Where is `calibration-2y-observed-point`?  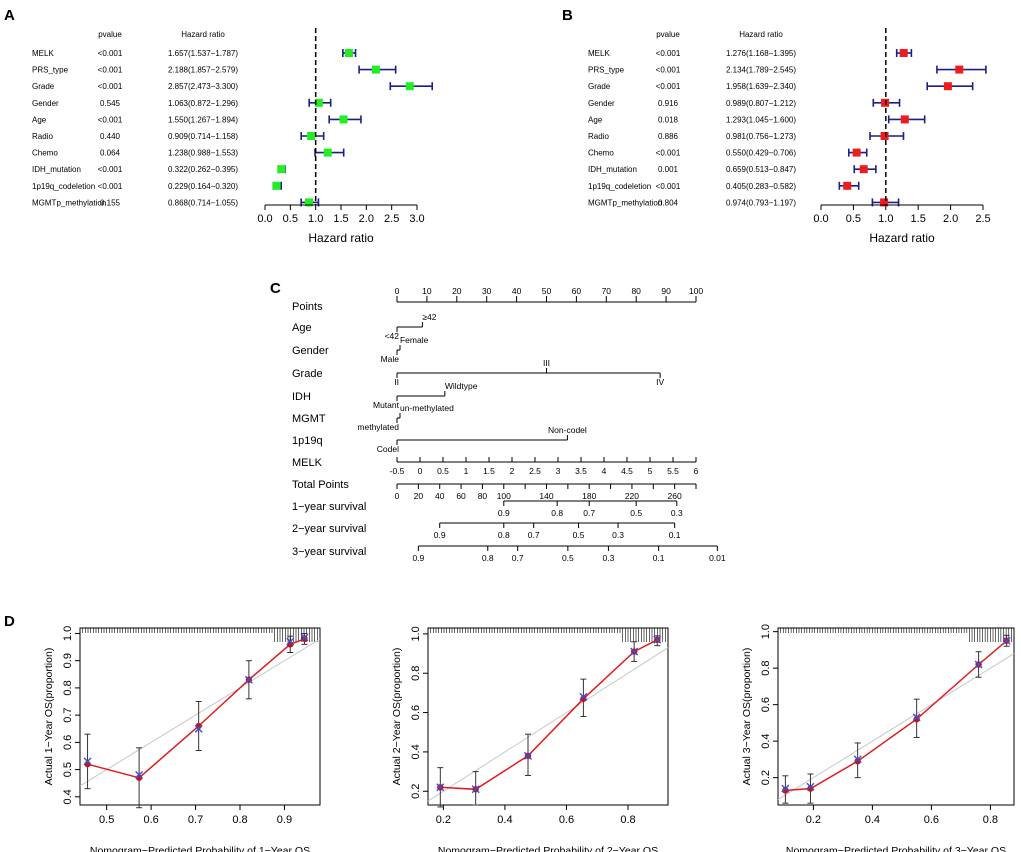
calibration-2y-observed-point is located at coordinates (583, 698).